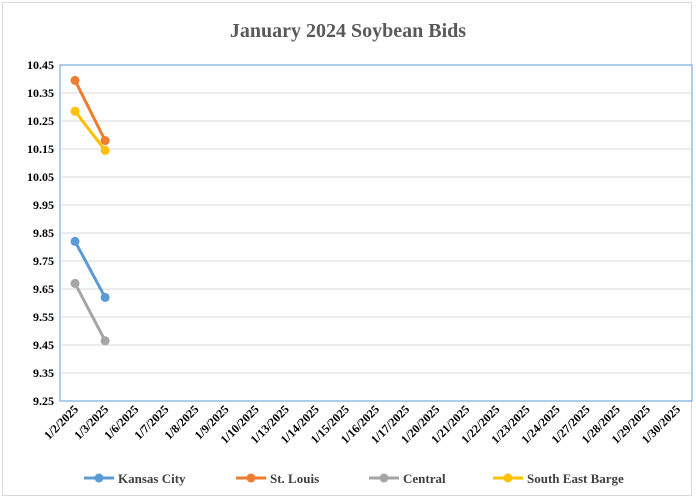 Image resolution: width=696 pixels, height=500 pixels. I want to click on y-tick-label: 9.35, so click(43, 373).